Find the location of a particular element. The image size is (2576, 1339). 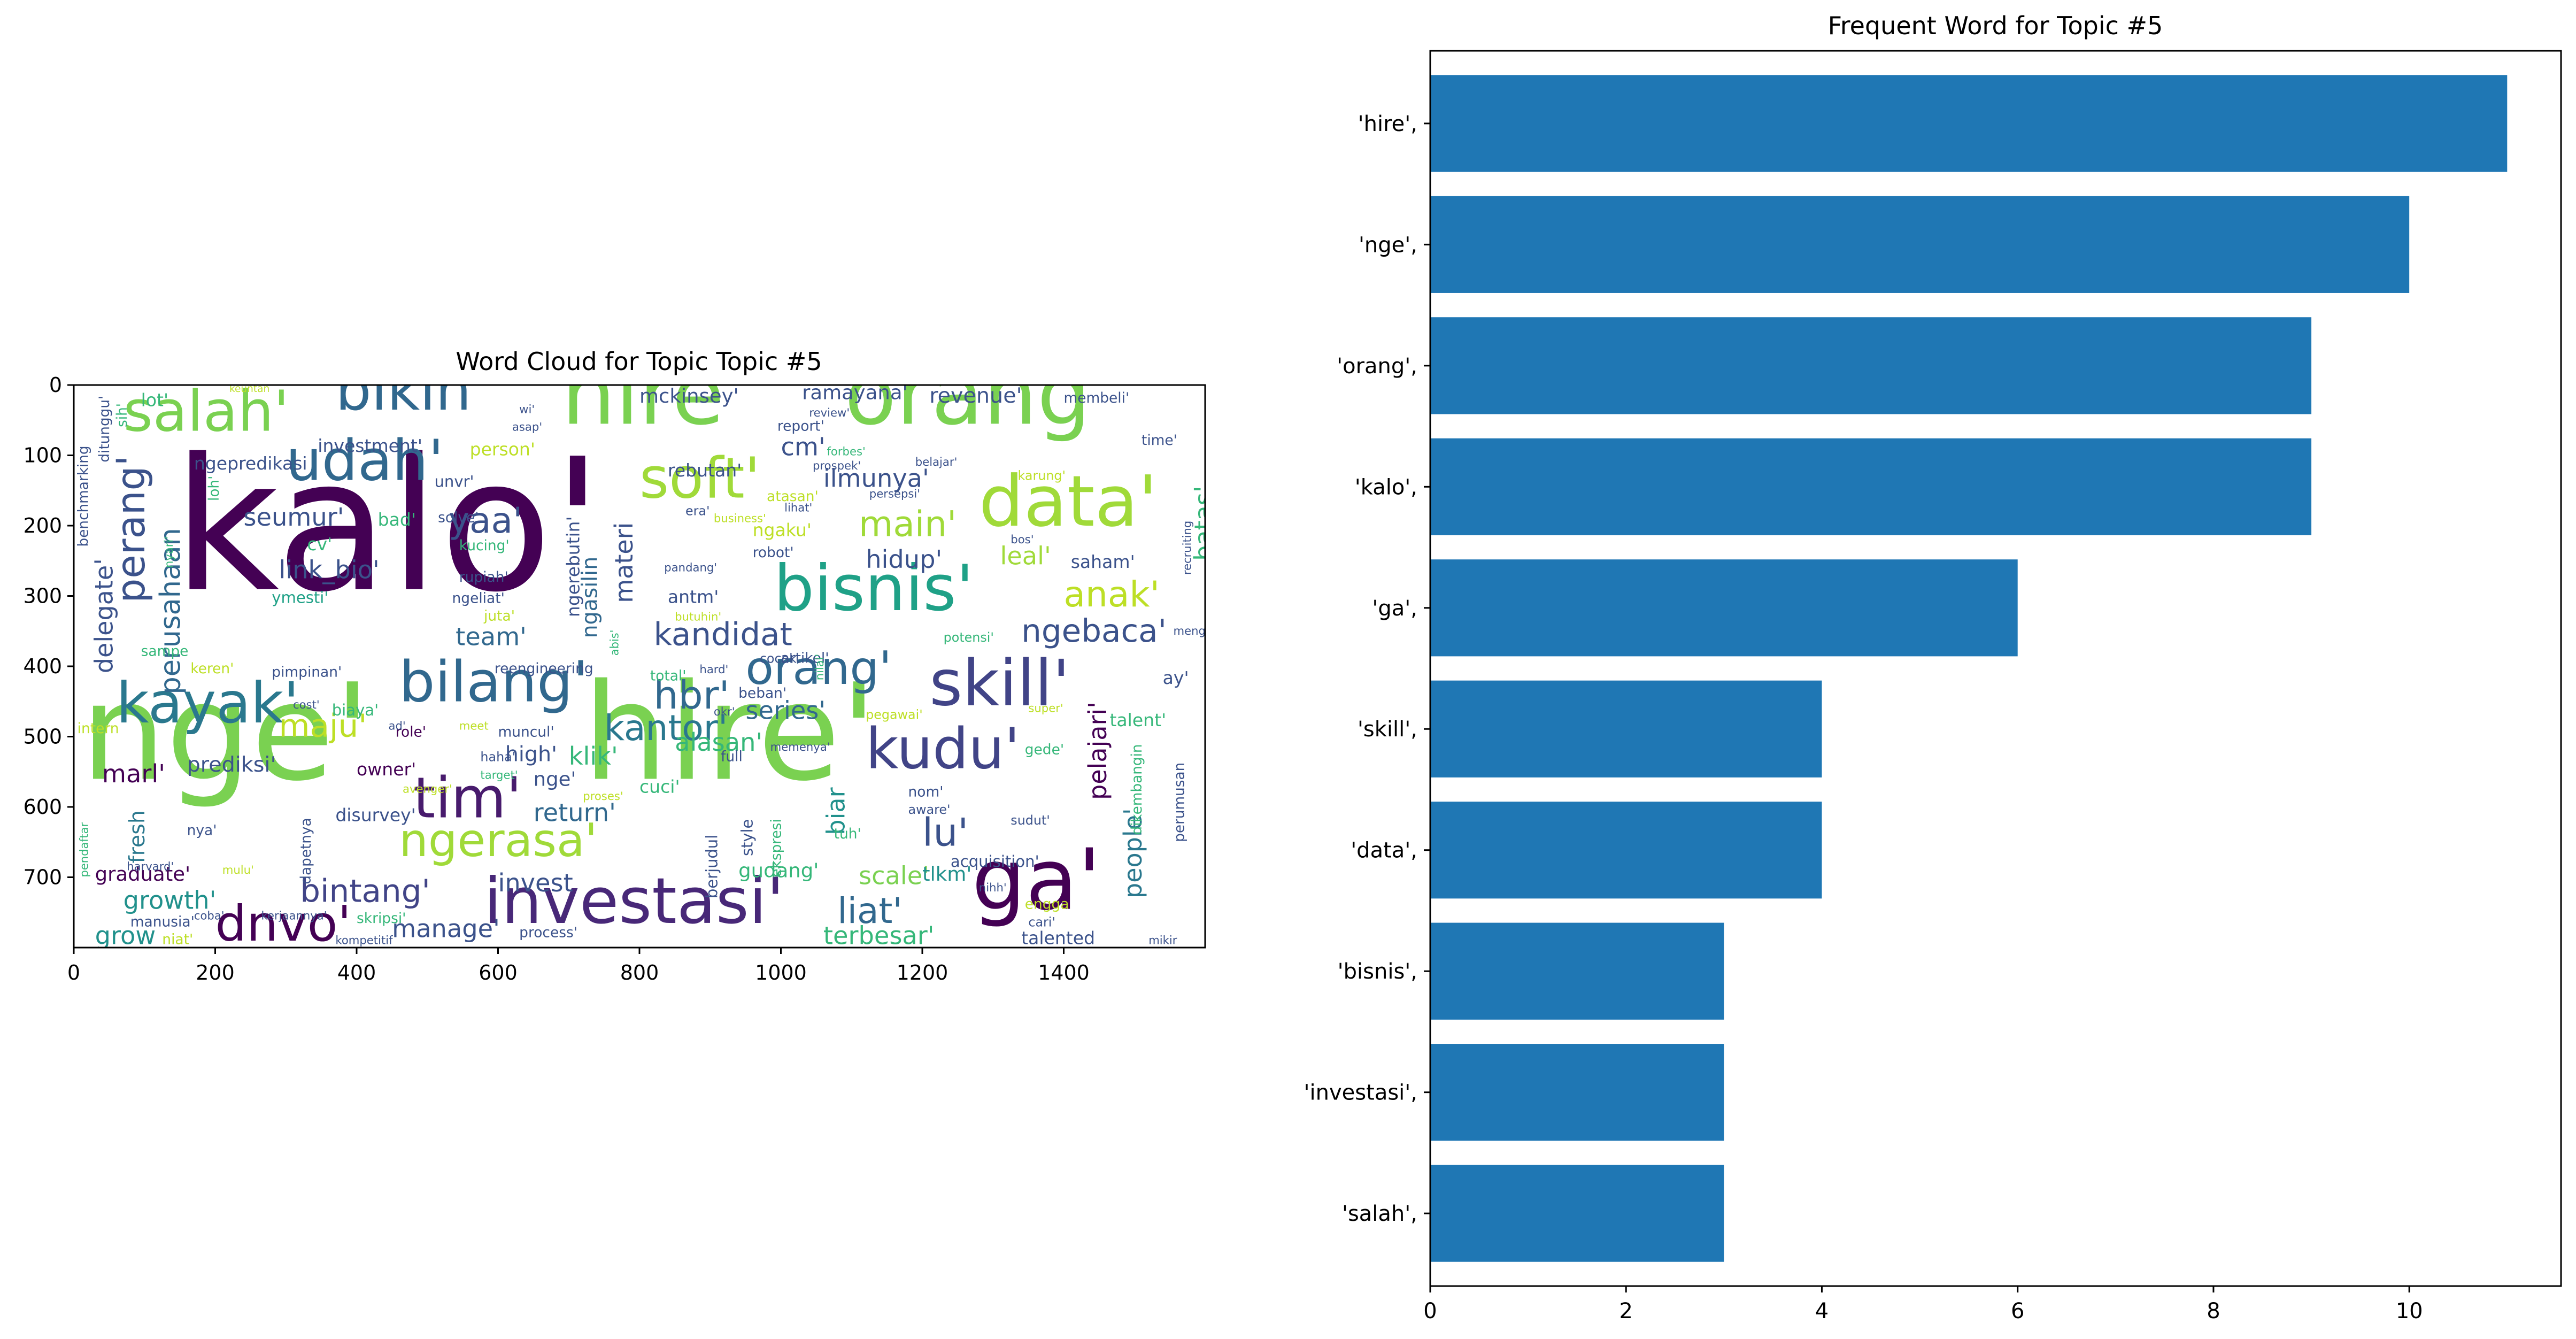

cloud-word: aware' is located at coordinates (929, 809).